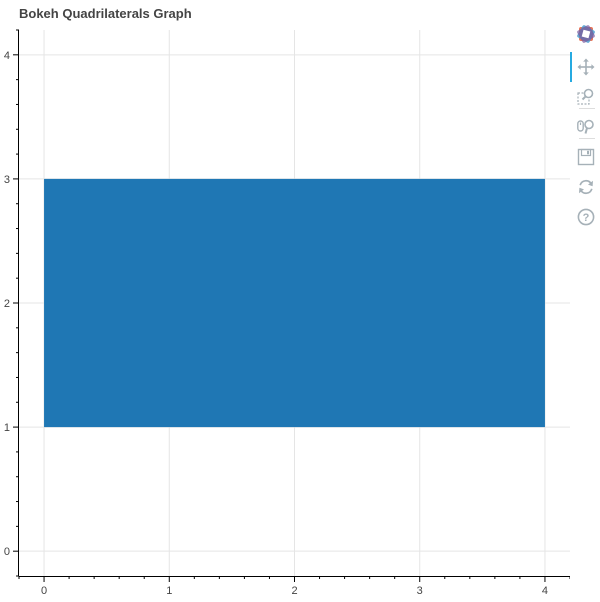 The image size is (600, 602). I want to click on wheel-zoom-tool, so click(586, 127).